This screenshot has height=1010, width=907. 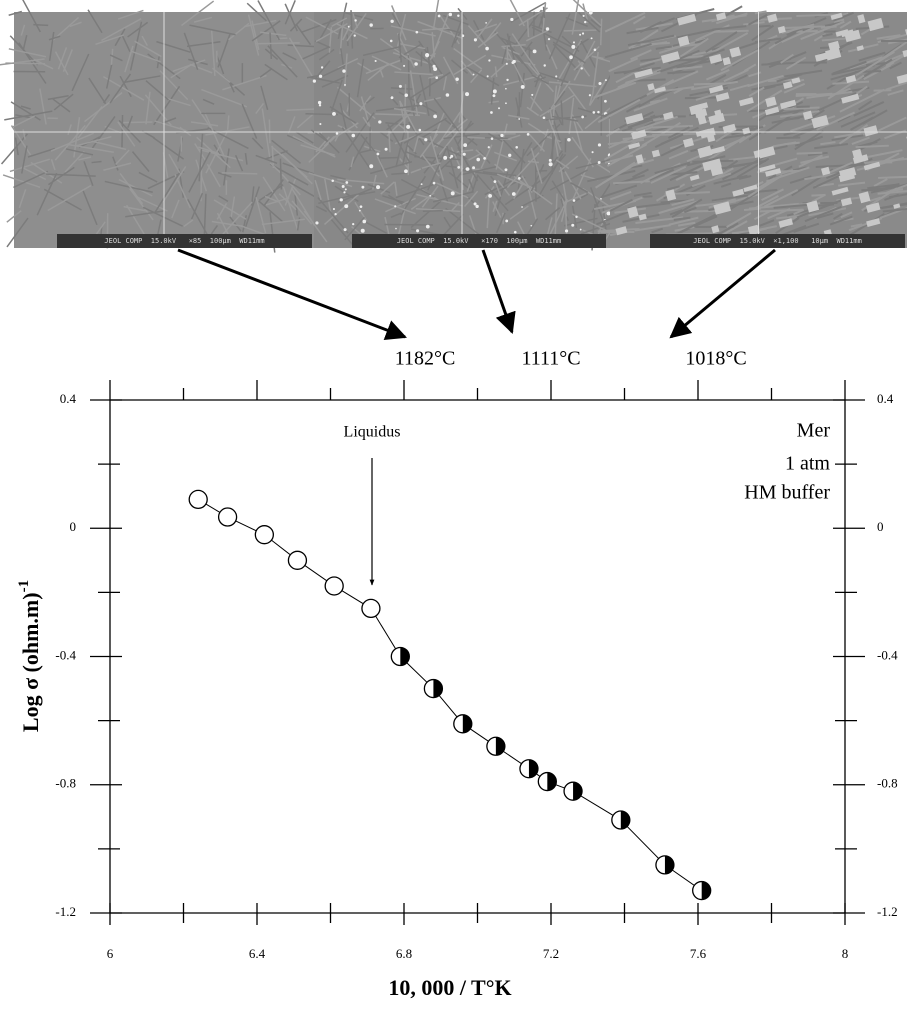 I want to click on annotation: Liquidus, so click(x=372, y=432).